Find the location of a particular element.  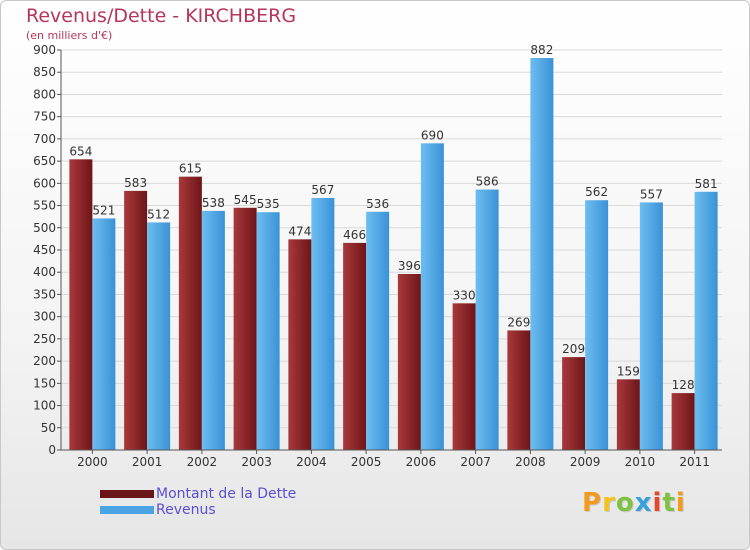

data-label: 586 is located at coordinates (487, 182).